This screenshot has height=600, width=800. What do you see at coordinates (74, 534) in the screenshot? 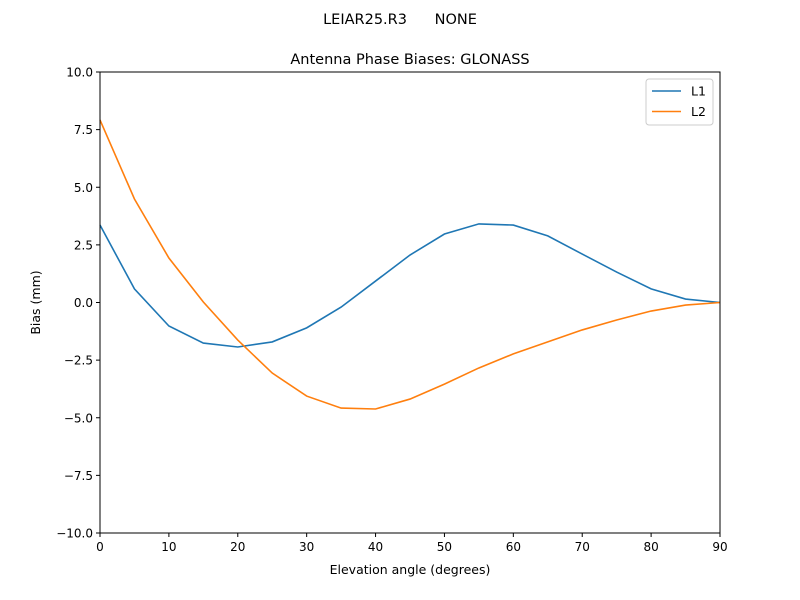
I see `y-tick-label: −10.0` at bounding box center [74, 534].